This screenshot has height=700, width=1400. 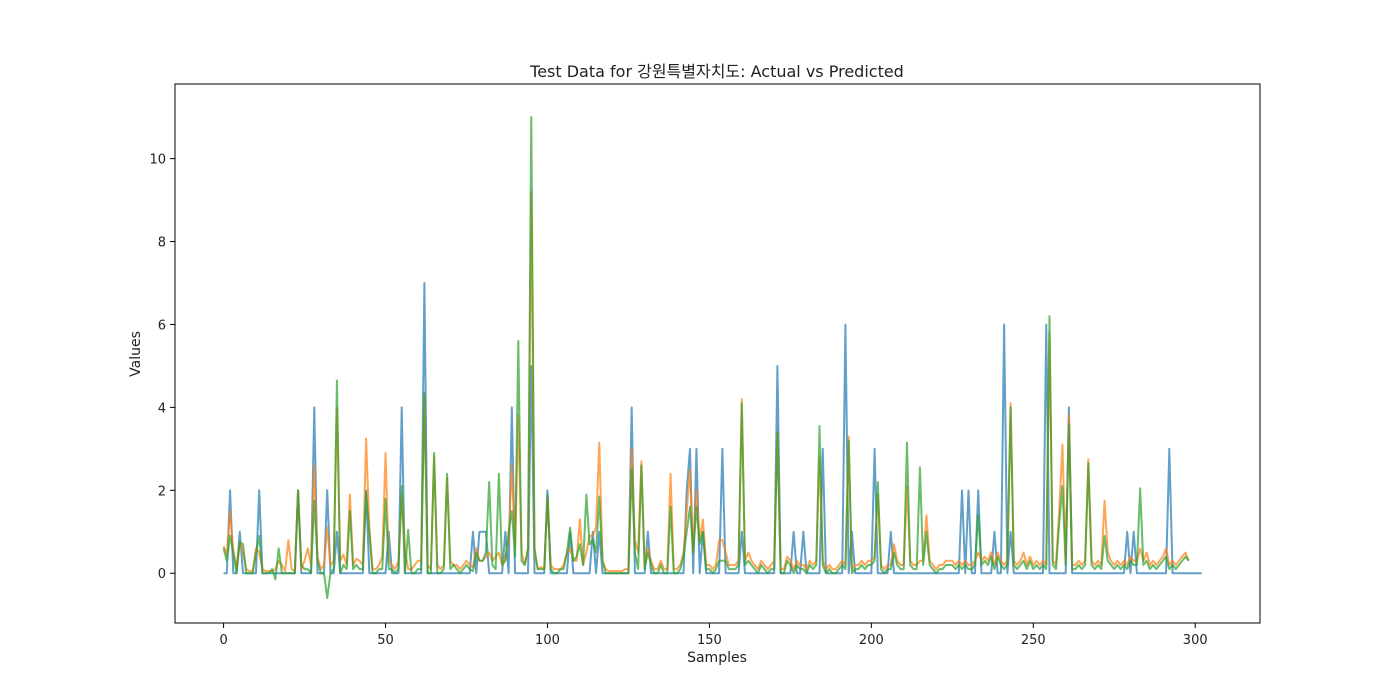 I want to click on x-axis: 0 50 100 150 200 250 300, so click(x=713, y=635).